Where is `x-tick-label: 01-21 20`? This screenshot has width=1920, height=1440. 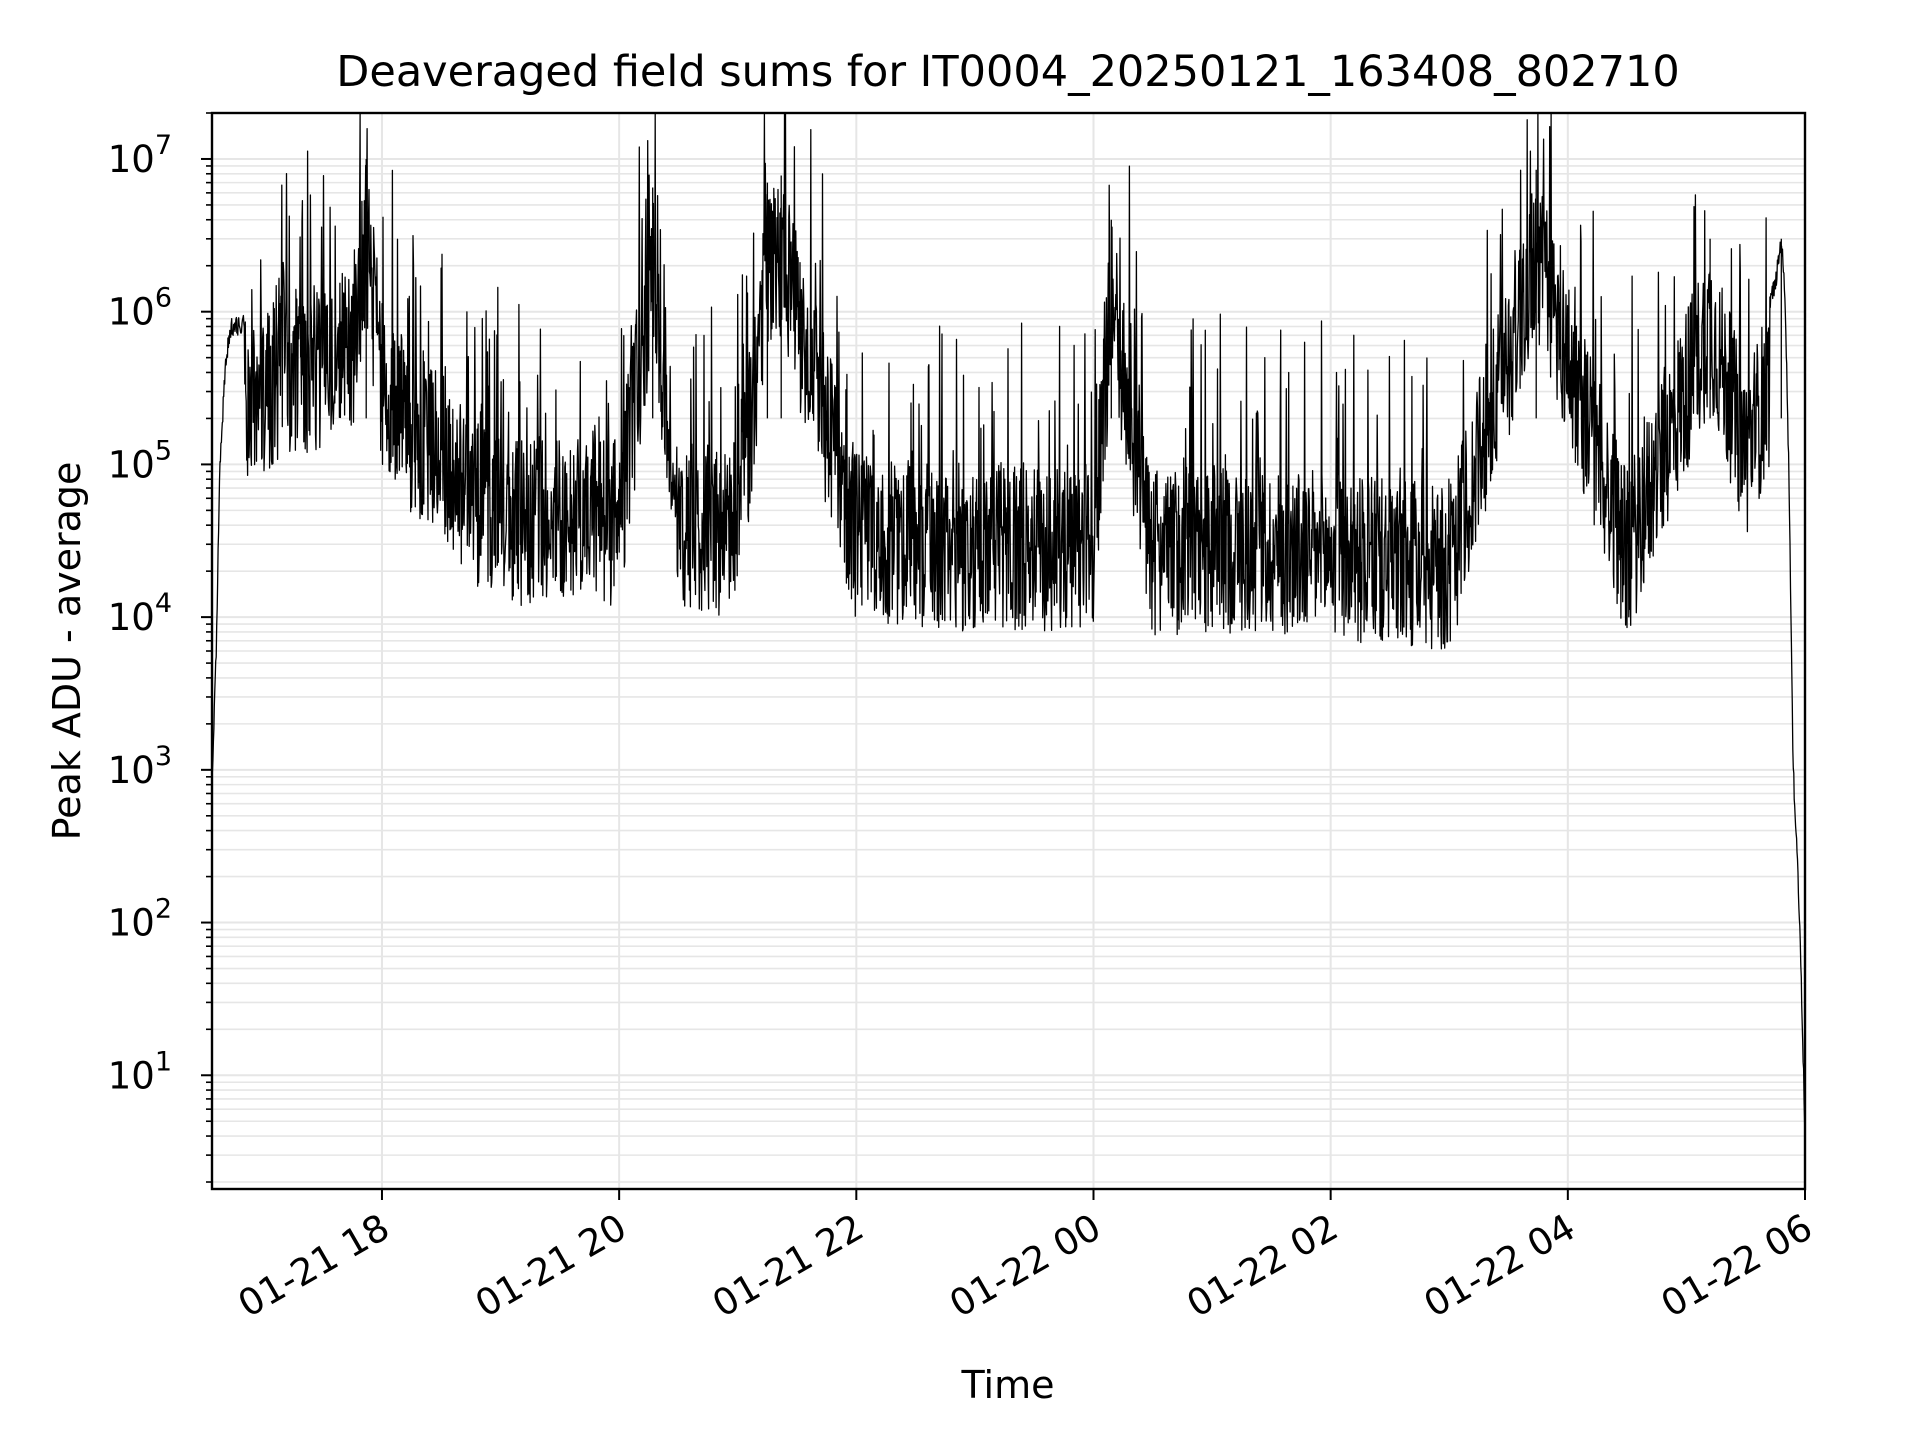 x-tick-label: 01-21 20 is located at coordinates (551, 1266).